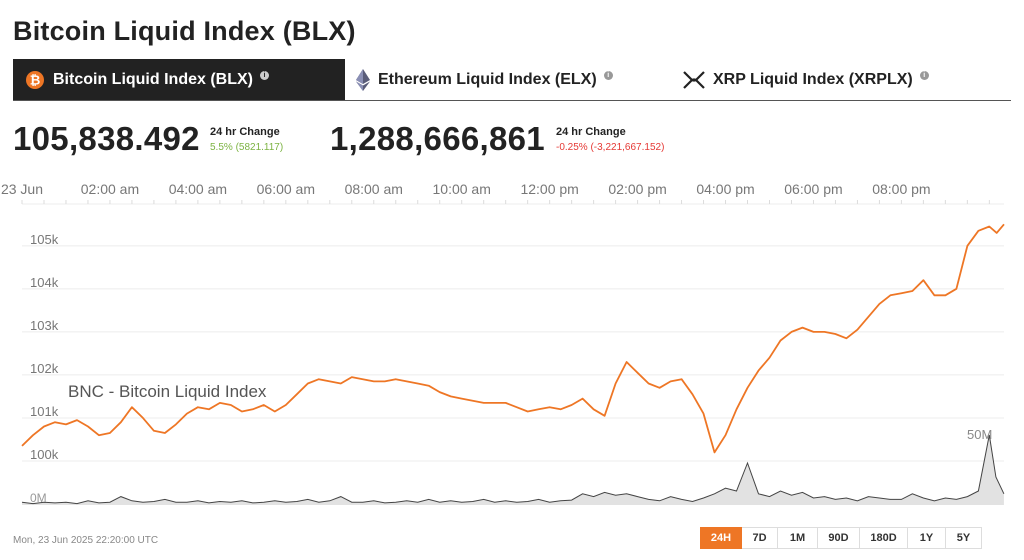  What do you see at coordinates (901, 189) in the screenshot?
I see `x-tick-label: 08:00 pm` at bounding box center [901, 189].